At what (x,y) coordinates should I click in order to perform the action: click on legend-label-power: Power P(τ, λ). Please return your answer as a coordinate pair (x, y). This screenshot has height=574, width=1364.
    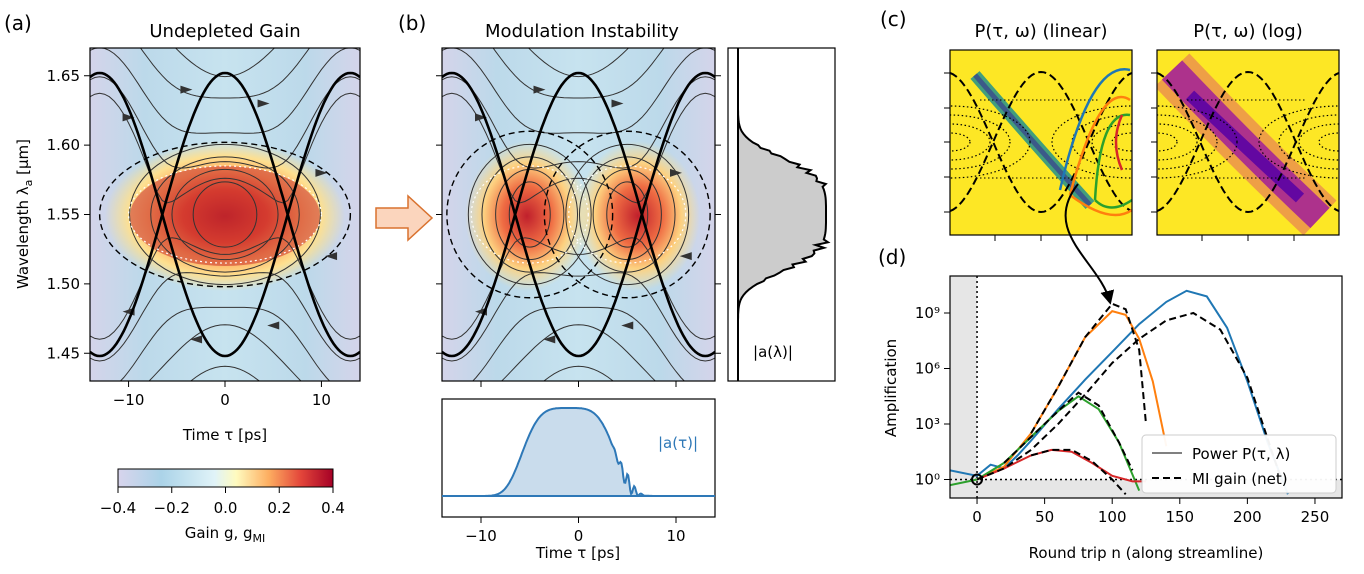
    Looking at the image, I should click on (1241, 454).